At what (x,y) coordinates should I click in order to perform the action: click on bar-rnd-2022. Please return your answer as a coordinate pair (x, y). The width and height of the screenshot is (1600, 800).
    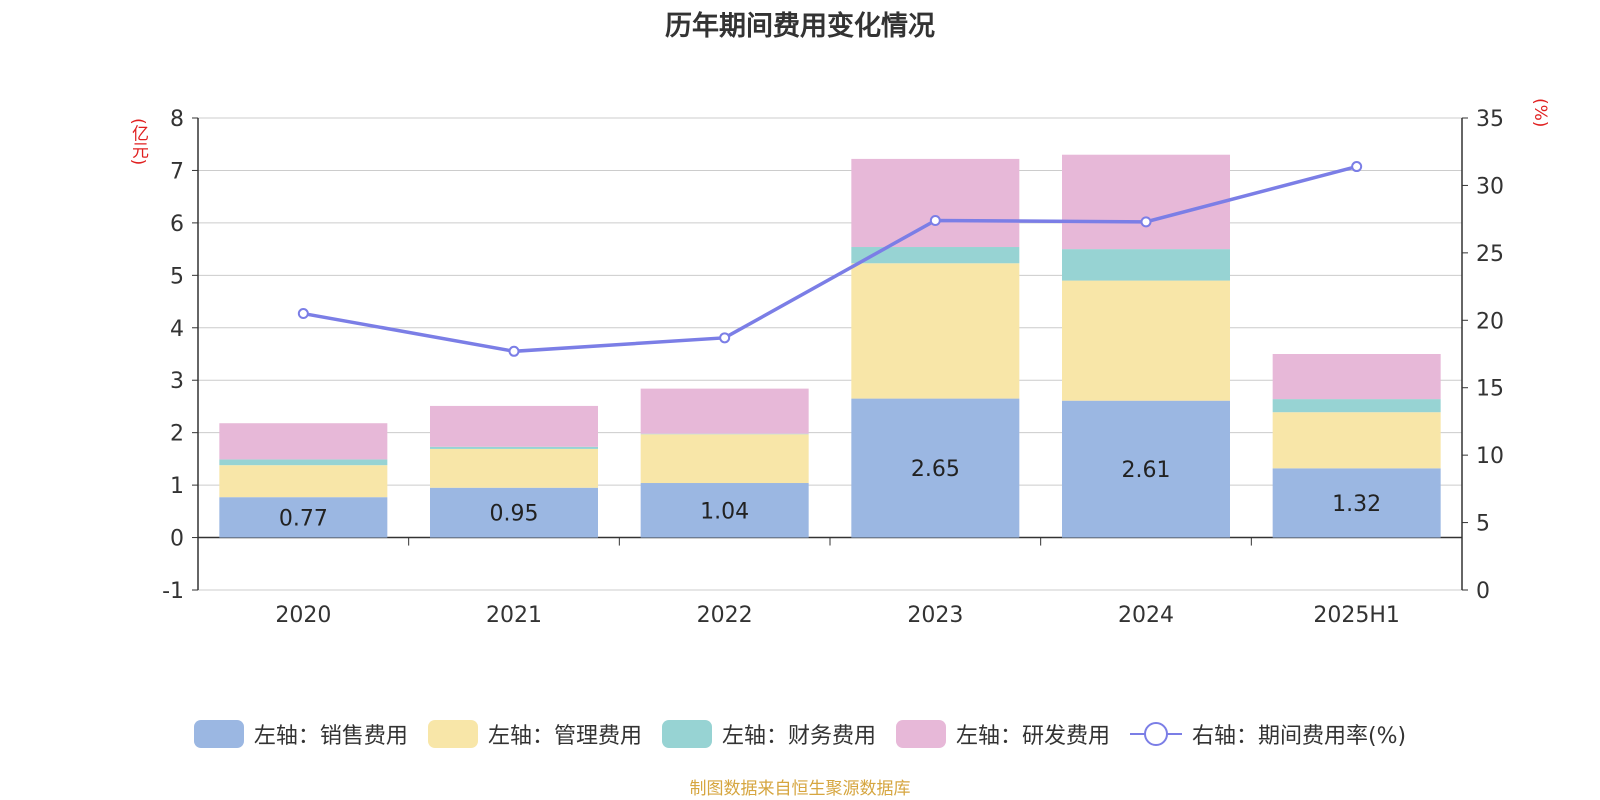
    Looking at the image, I should click on (724, 411).